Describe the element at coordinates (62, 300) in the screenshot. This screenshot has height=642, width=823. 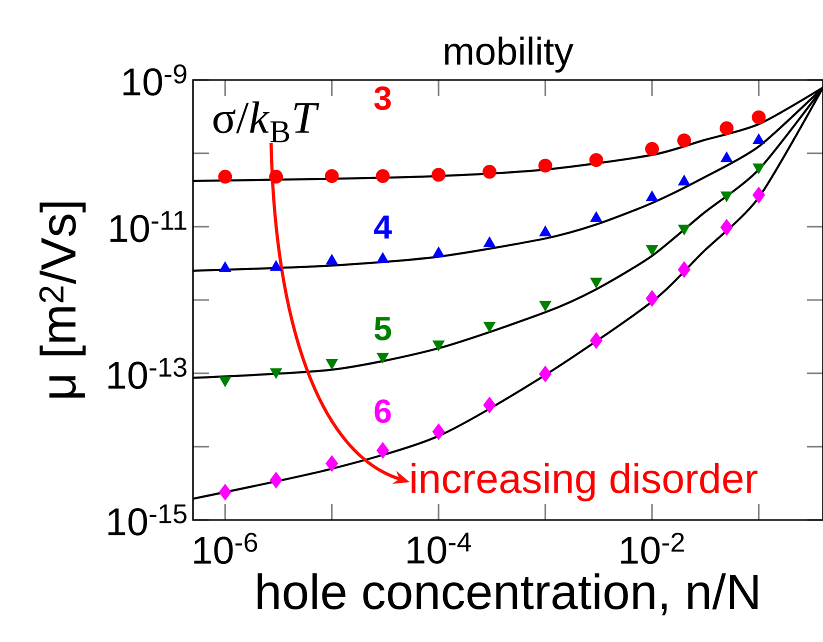
I see `y-axis-title: μ [m$^{2}$/Vs]` at that location.